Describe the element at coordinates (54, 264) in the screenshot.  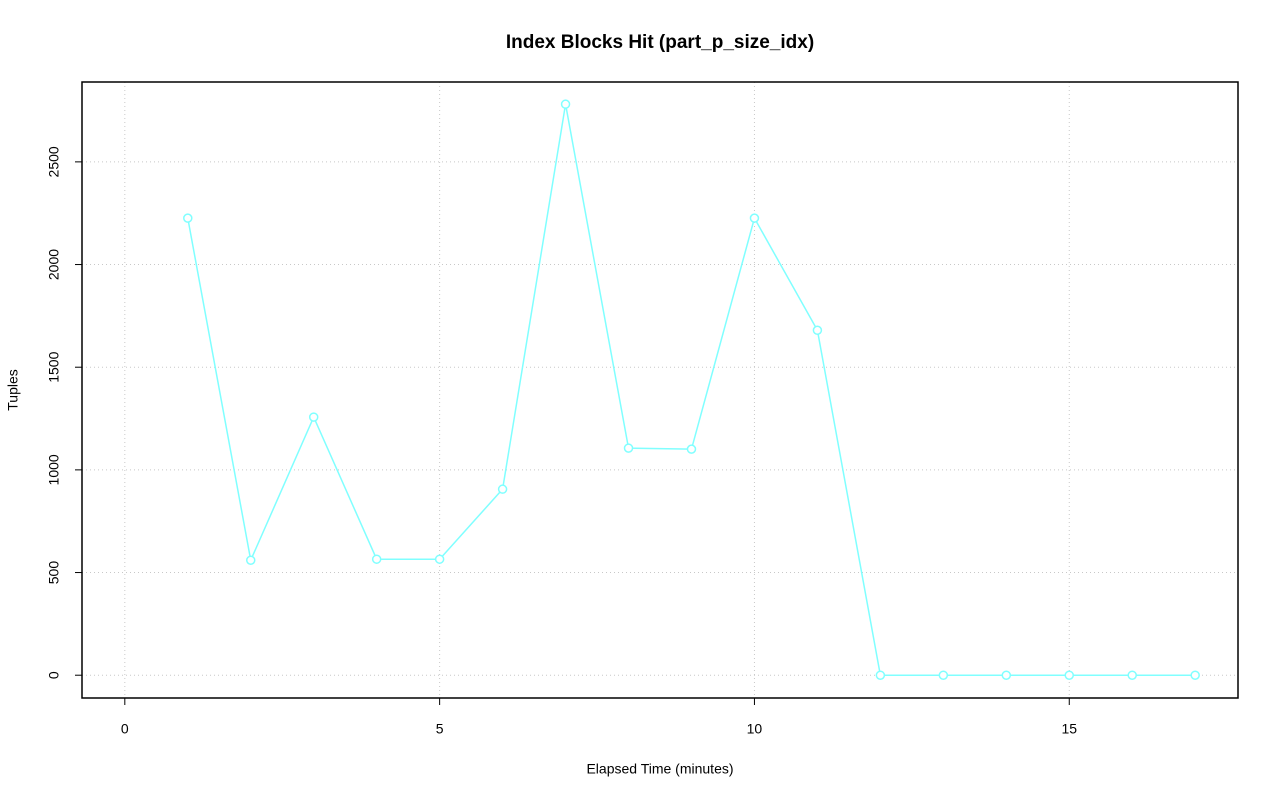
I see `y-tick-label: 2000` at that location.